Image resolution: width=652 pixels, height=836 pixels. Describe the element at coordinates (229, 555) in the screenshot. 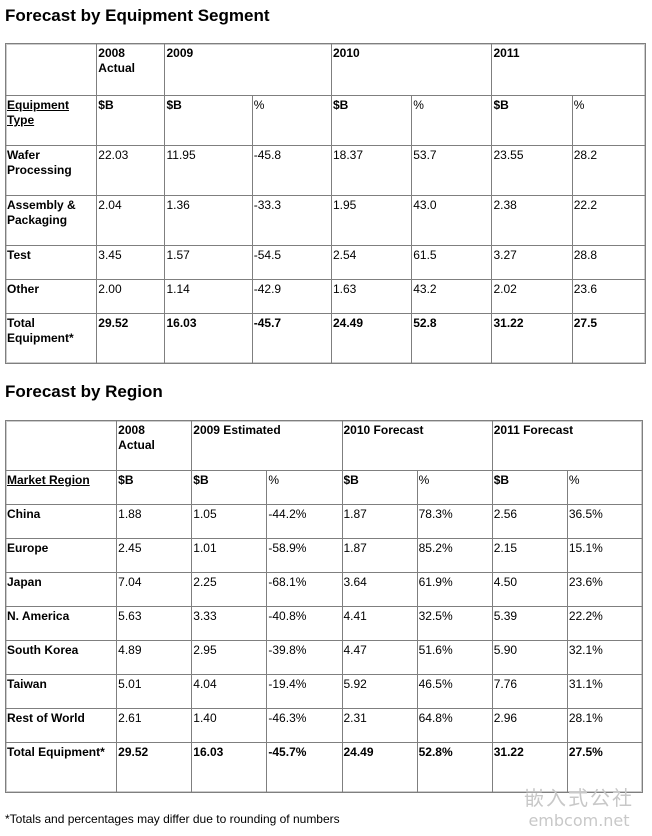

I see `table-cell: 1.01` at that location.